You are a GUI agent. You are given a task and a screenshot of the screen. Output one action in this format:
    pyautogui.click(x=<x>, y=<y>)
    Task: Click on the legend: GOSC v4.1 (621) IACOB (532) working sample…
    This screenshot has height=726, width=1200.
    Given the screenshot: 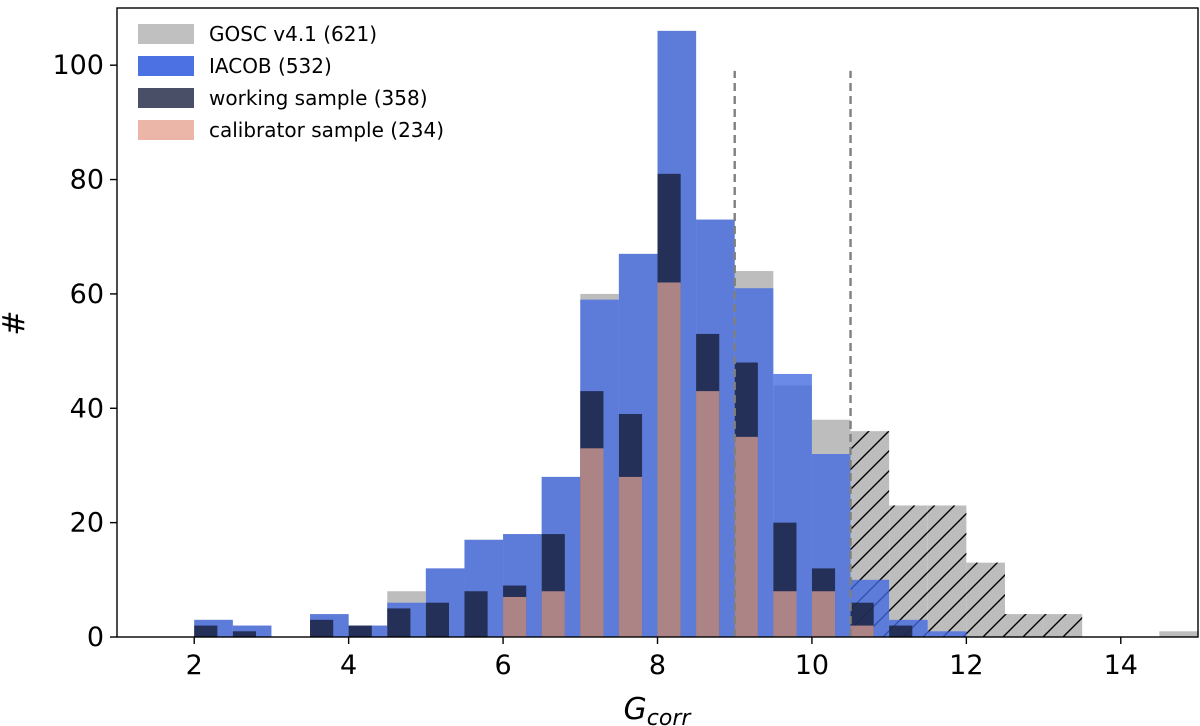 What is the action you would take?
    pyautogui.click(x=291, y=82)
    